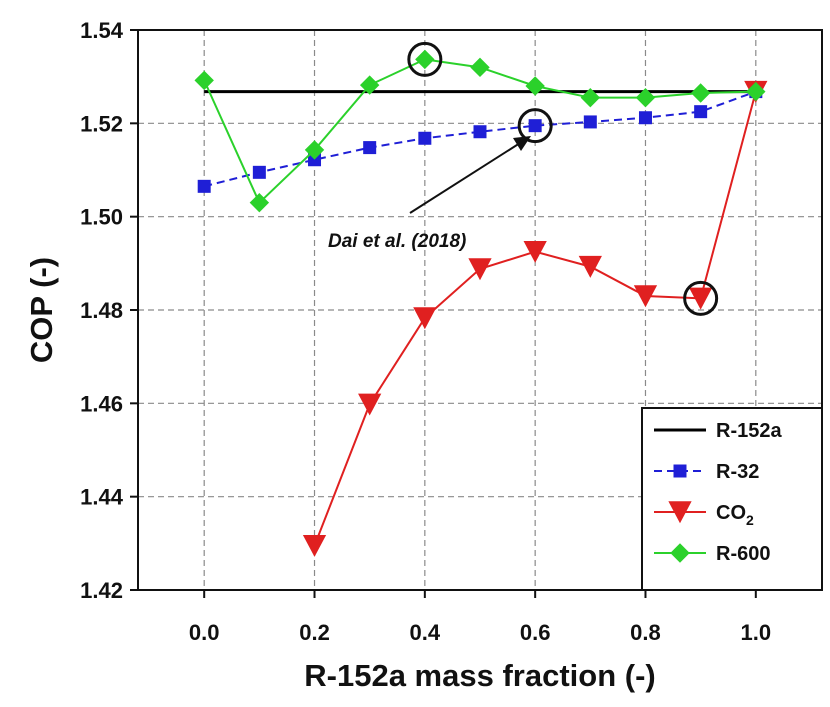 The image size is (830, 707). Describe the element at coordinates (749, 431) in the screenshot. I see `legend-label-r-152a: R-152a` at that location.